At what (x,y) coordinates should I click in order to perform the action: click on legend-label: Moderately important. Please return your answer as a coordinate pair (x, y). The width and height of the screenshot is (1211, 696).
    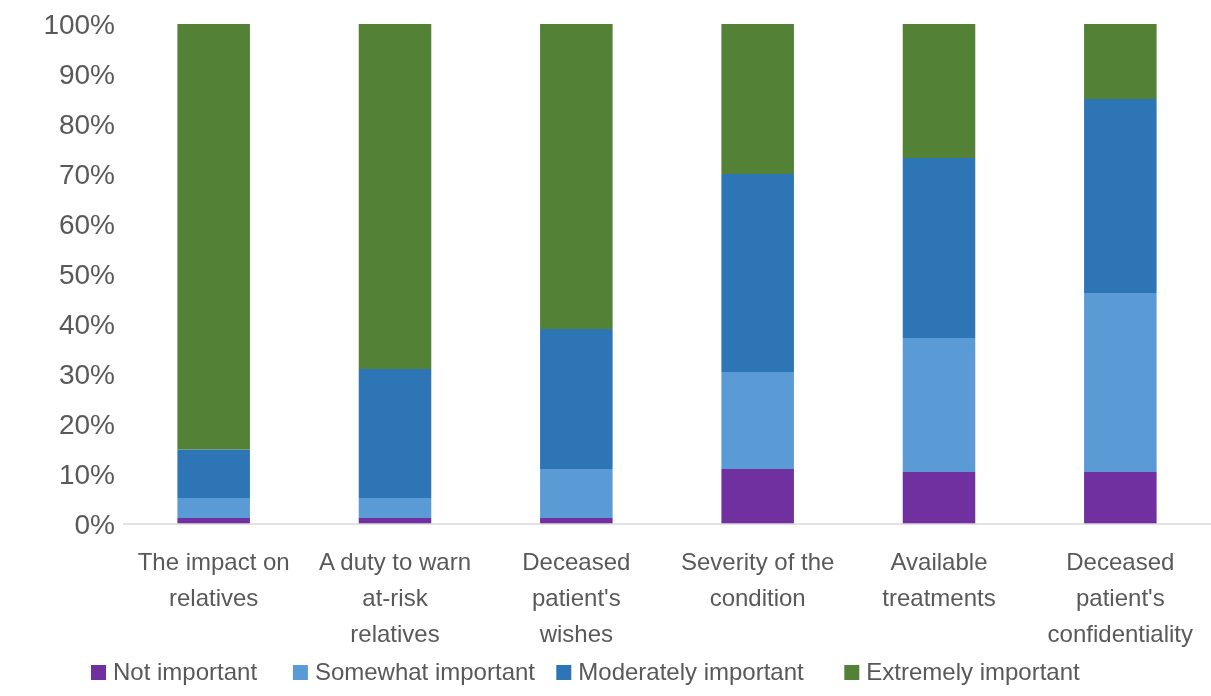
    Looking at the image, I should click on (691, 671).